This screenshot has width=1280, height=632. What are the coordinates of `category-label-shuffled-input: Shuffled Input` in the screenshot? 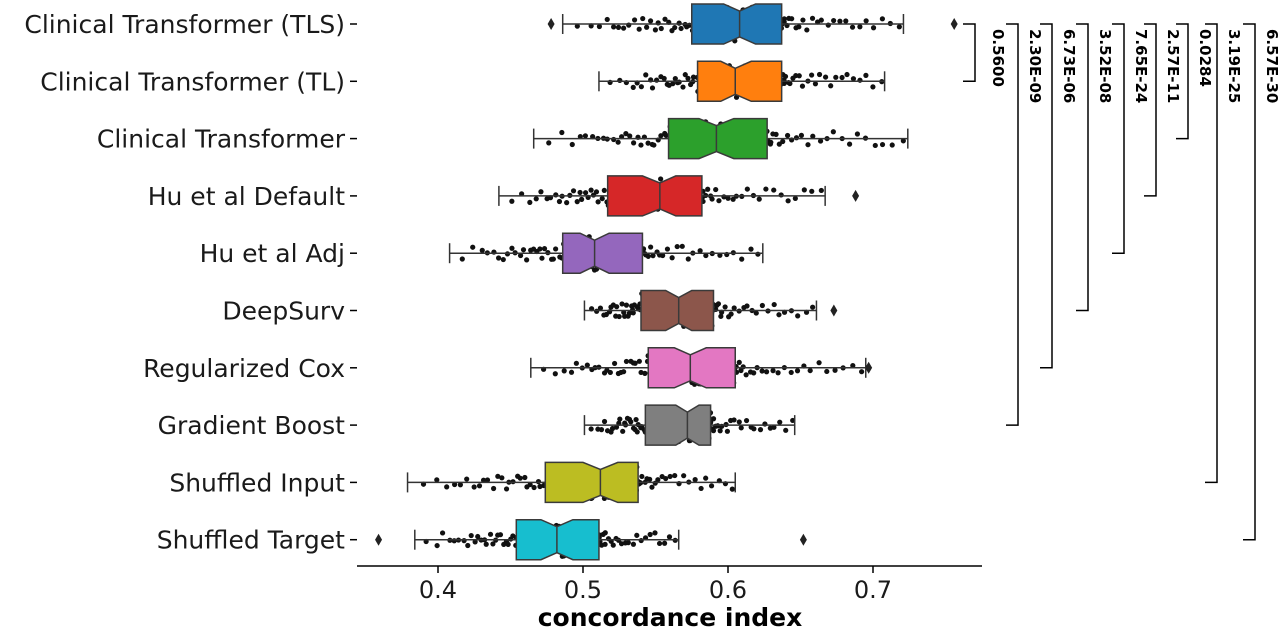 It's located at (257, 482).